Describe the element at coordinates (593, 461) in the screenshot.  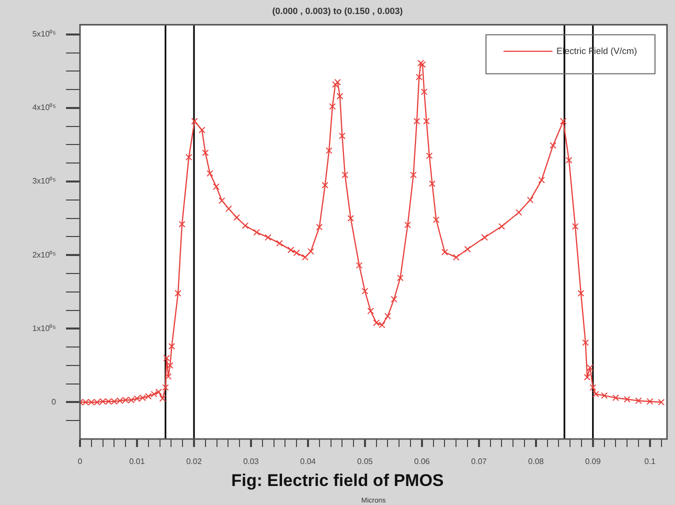
I see `x-tick-label: 0.09` at that location.